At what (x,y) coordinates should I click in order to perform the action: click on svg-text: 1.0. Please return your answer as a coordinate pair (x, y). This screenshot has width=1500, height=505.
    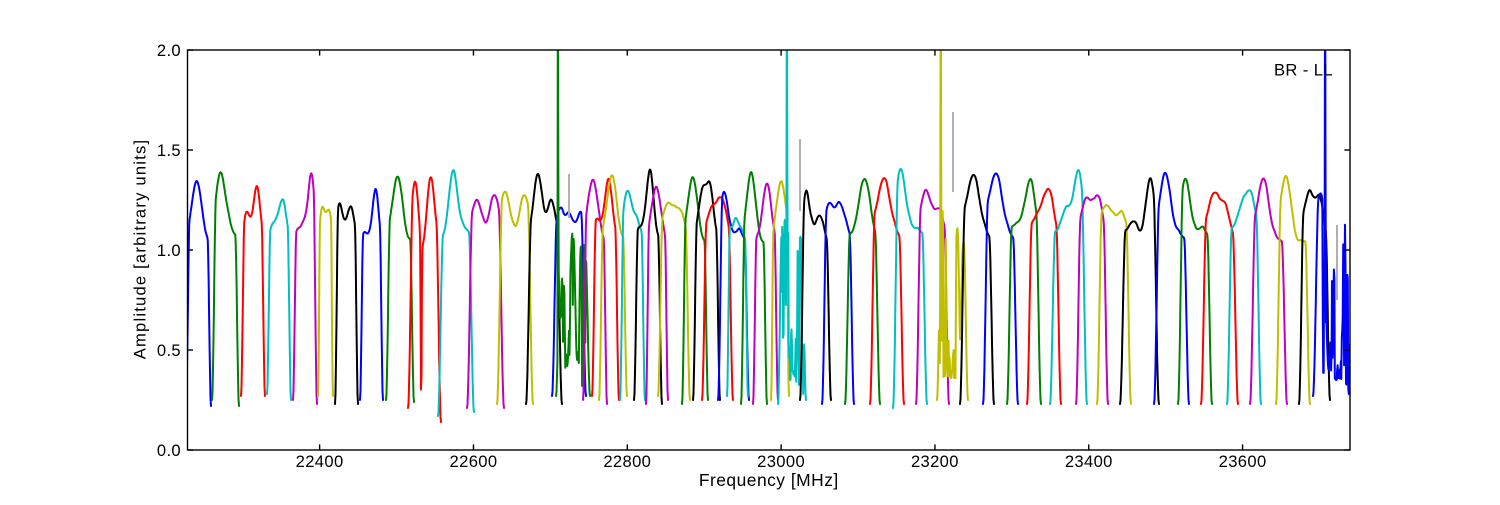
    Looking at the image, I should click on (169, 250).